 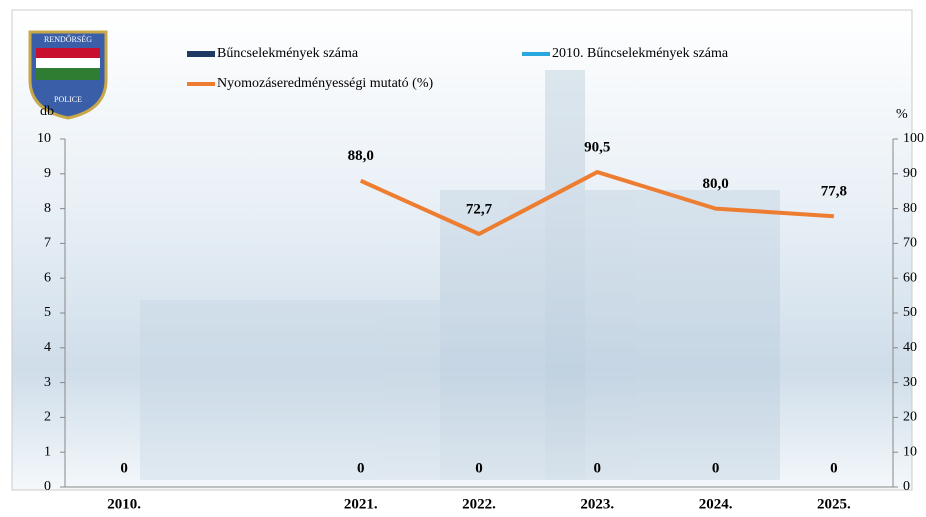 What do you see at coordinates (910, 382) in the screenshot?
I see `y2-tick-label: 30` at bounding box center [910, 382].